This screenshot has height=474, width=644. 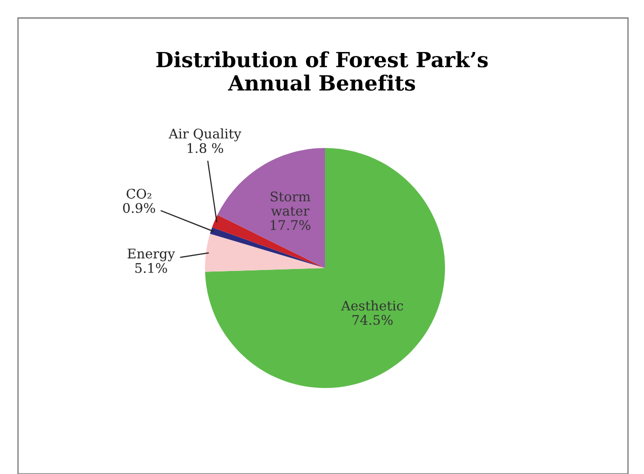 I want to click on data-label: 0.9%, so click(x=139, y=207).